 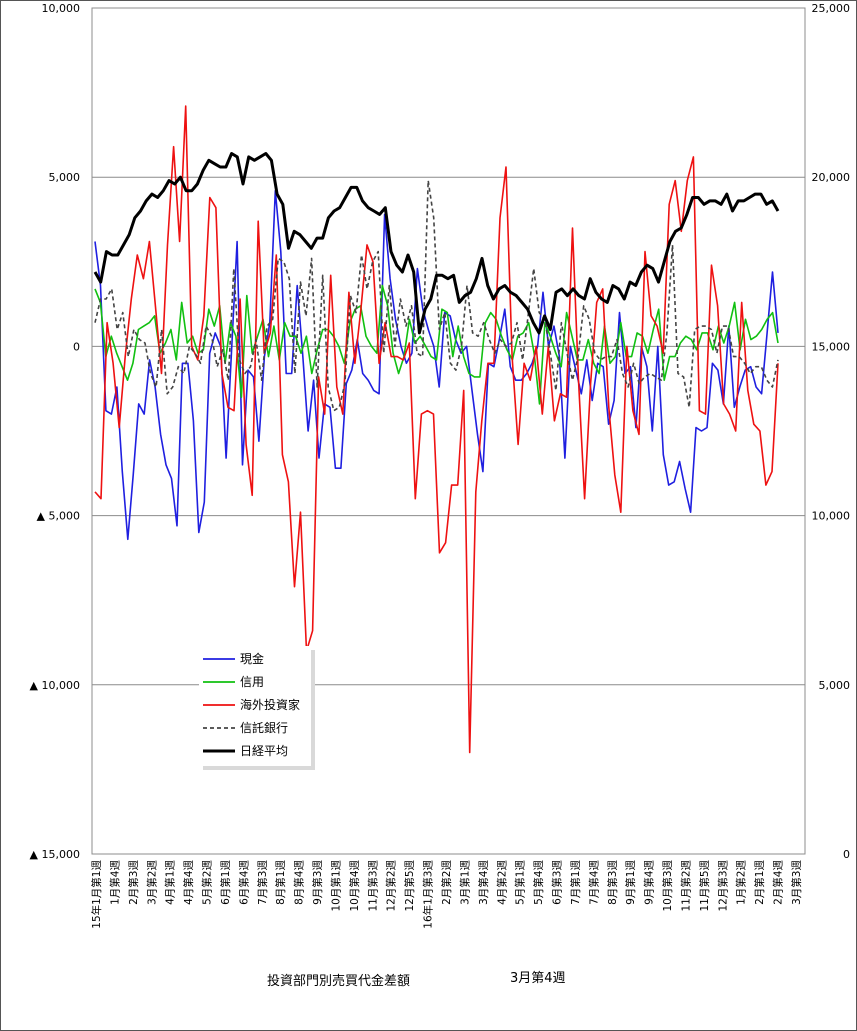 What do you see at coordinates (55, 854) in the screenshot?
I see `left-tick-label: ▲ 15,000` at bounding box center [55, 854].